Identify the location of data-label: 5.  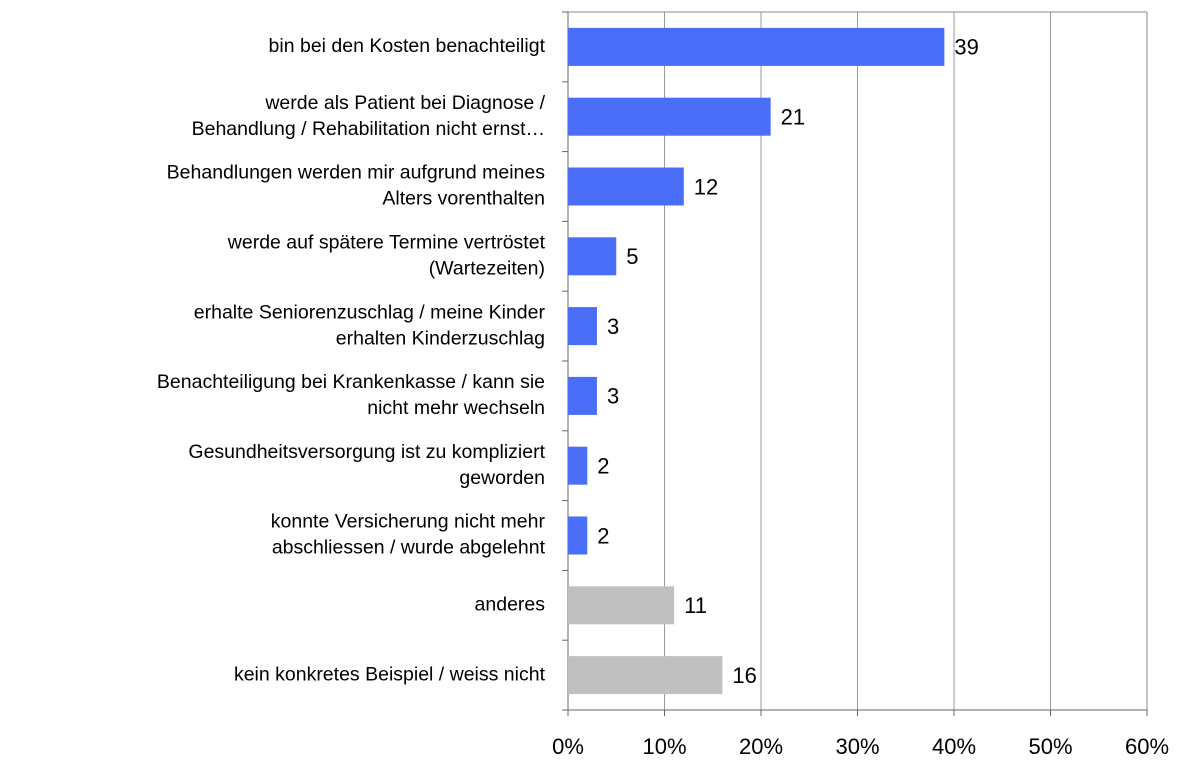
(632, 256).